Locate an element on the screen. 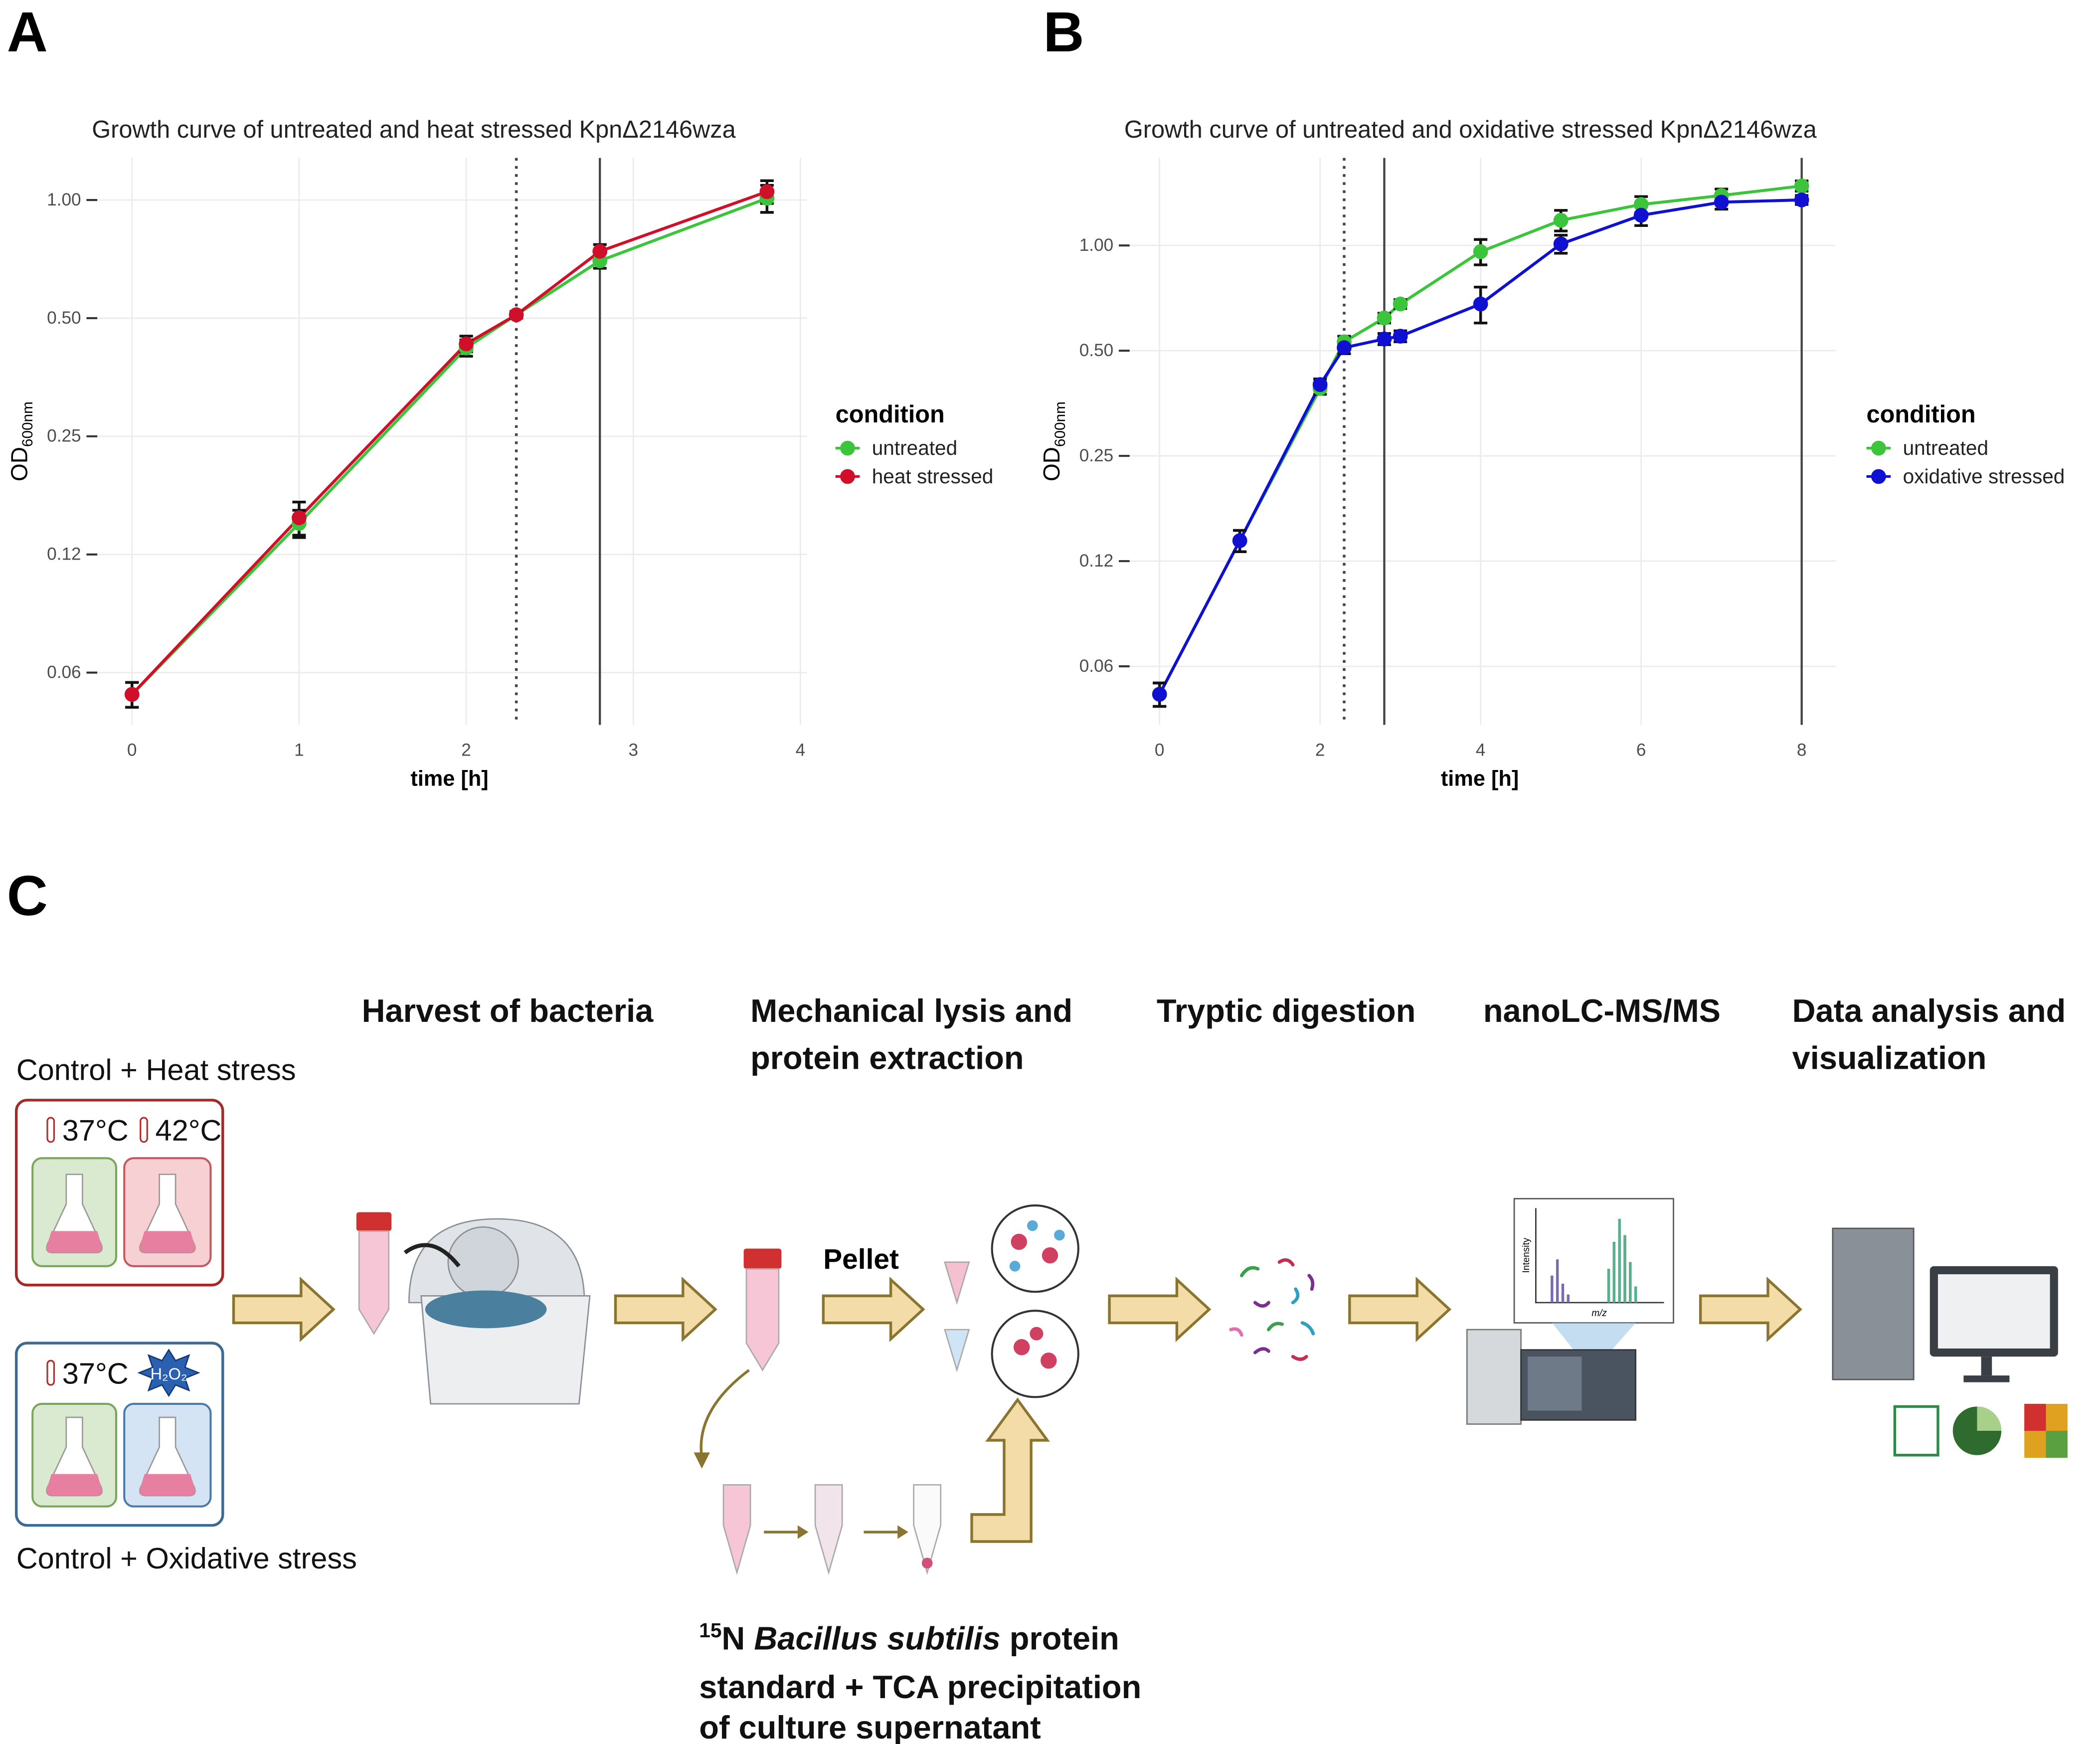 The image size is (2100, 1744). panel-label: B is located at coordinates (1063, 32).